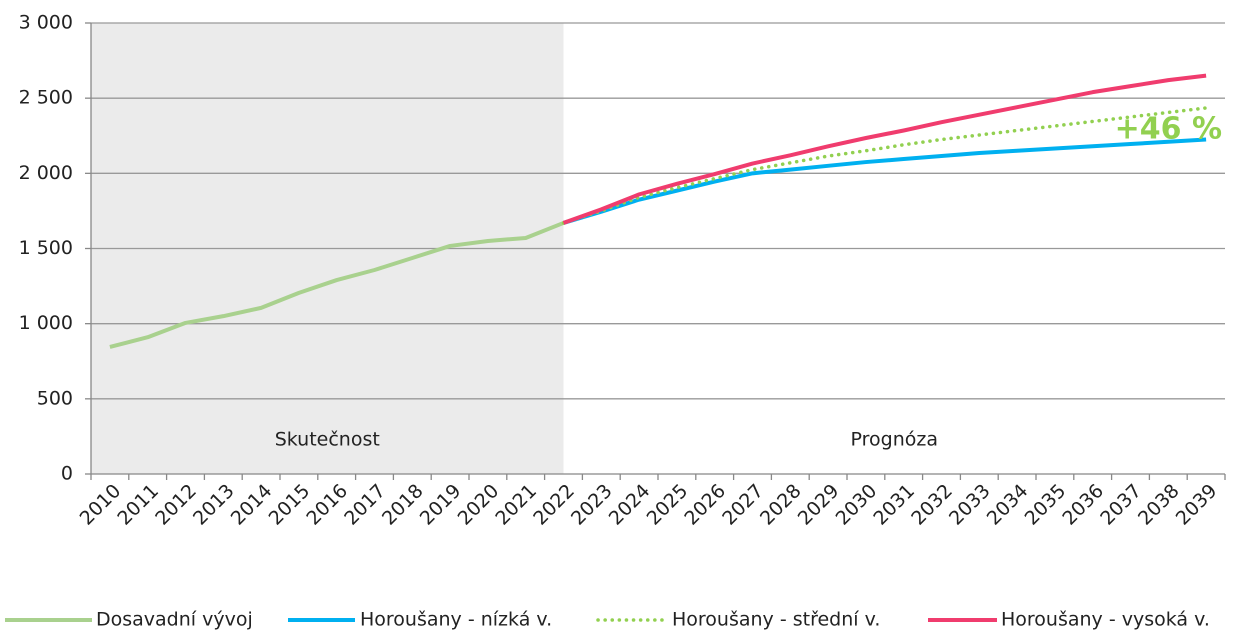  I want to click on x-tick-label: 2010, so click(101, 505).